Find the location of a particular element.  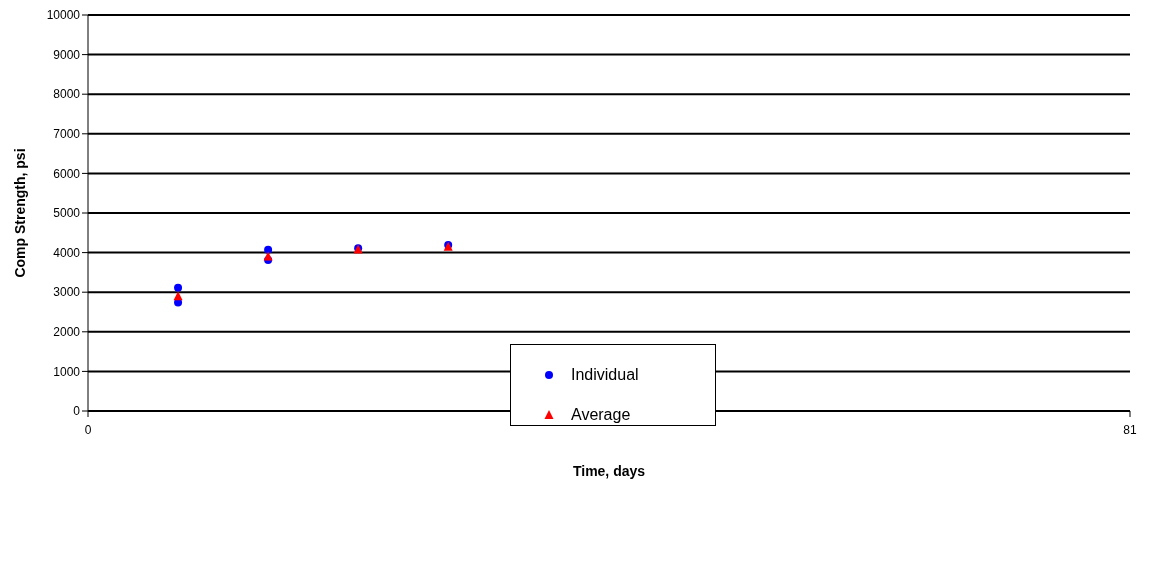

y-tick-label: 1000 is located at coordinates (67, 371).